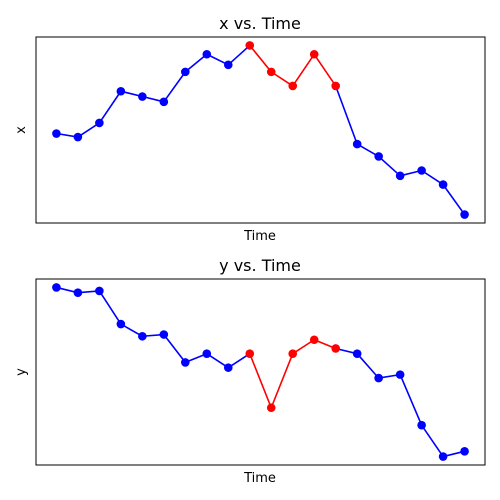 The width and height of the screenshot is (500, 500). Describe the element at coordinates (260, 23) in the screenshot. I see `chart-title: x vs. Time` at that location.